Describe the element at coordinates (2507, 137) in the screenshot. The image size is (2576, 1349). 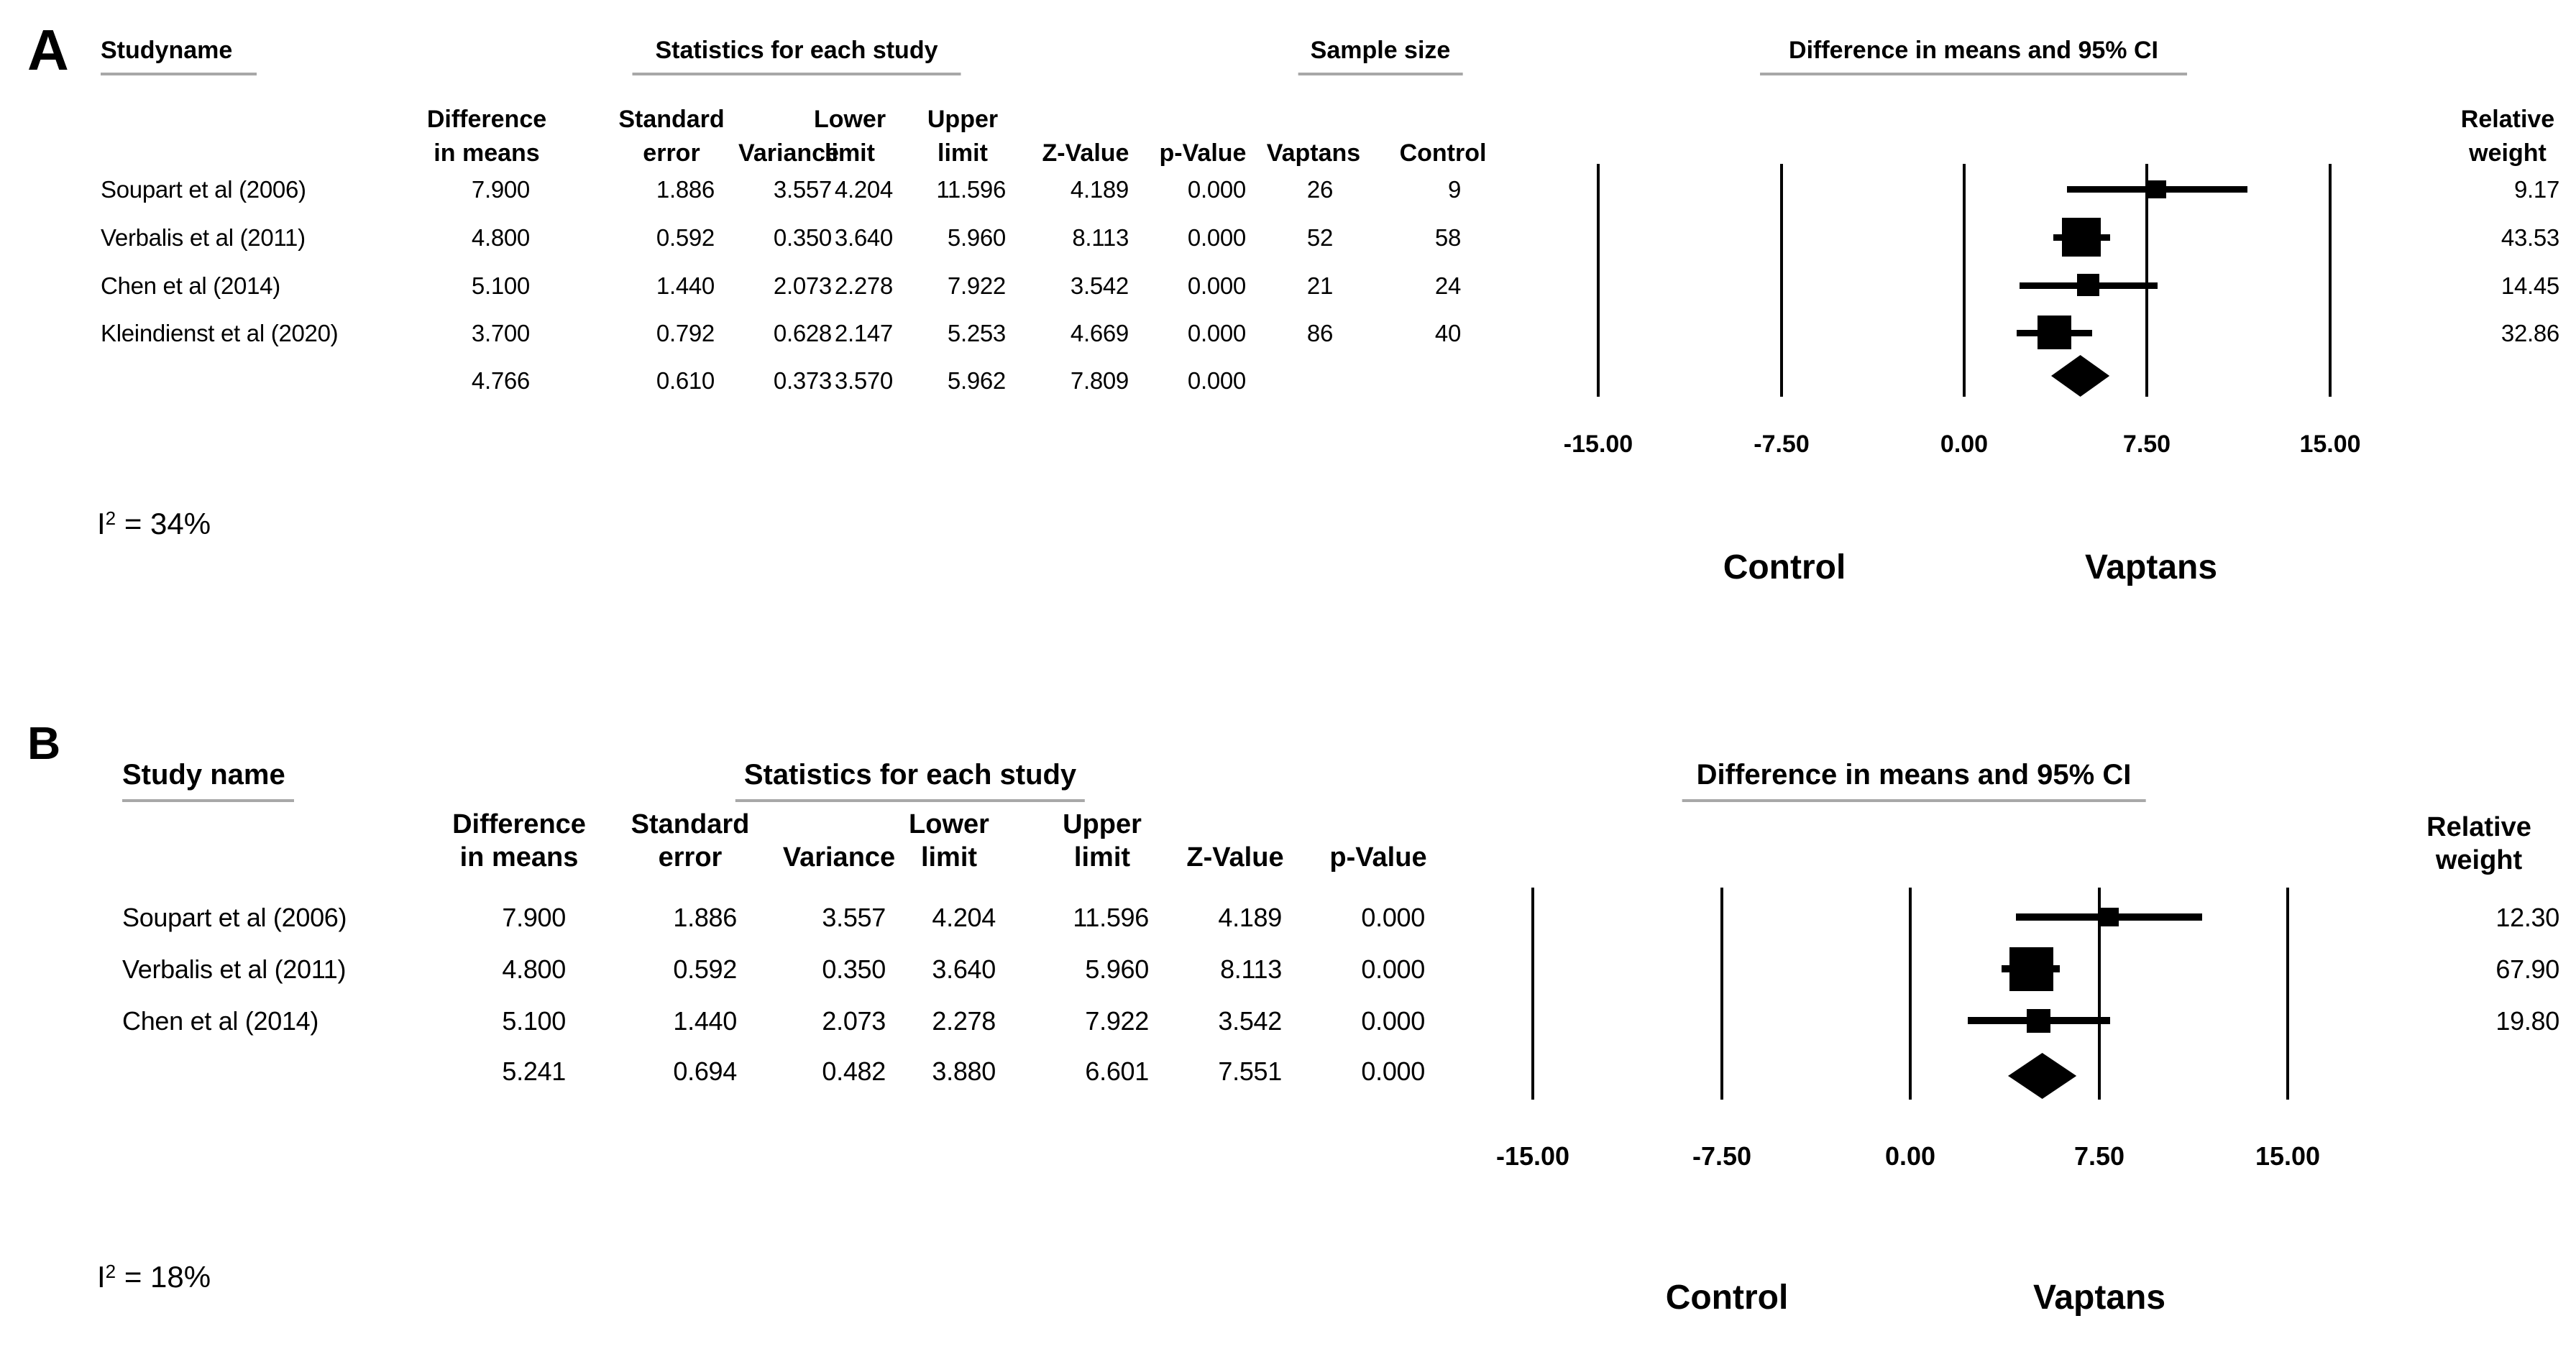
I see `relative-weight-header: Relative weight` at that location.